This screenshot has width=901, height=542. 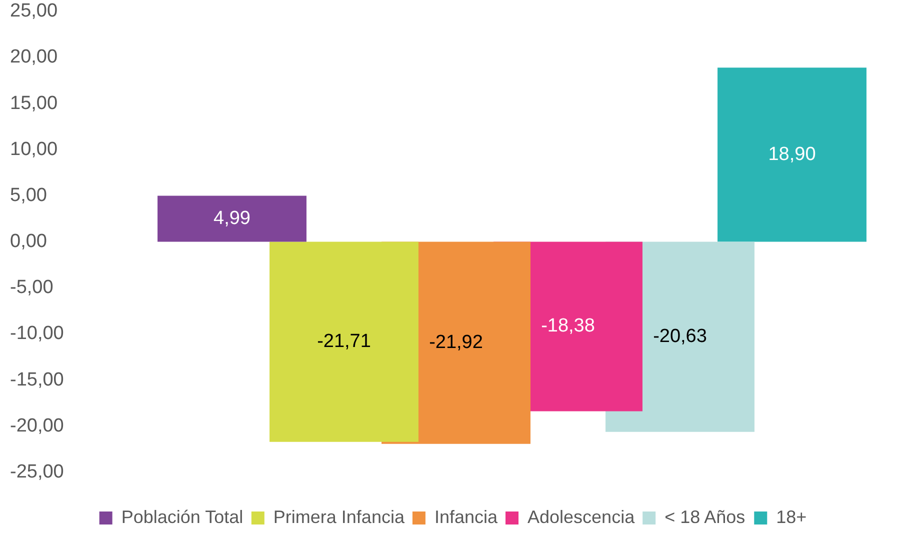 What do you see at coordinates (34, 149) in the screenshot?
I see `y-tick-label: 10,00` at bounding box center [34, 149].